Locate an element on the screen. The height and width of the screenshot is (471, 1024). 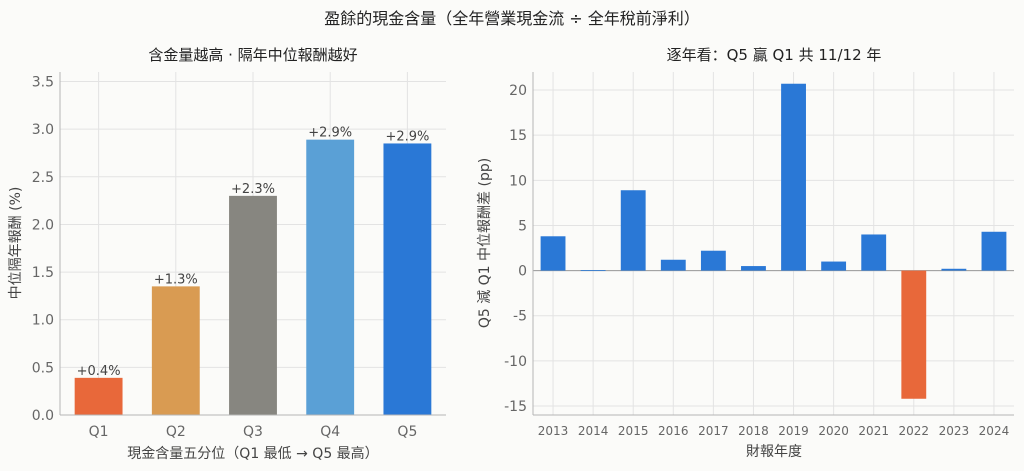
right-x-tick-label: 2023 is located at coordinates (954, 431).